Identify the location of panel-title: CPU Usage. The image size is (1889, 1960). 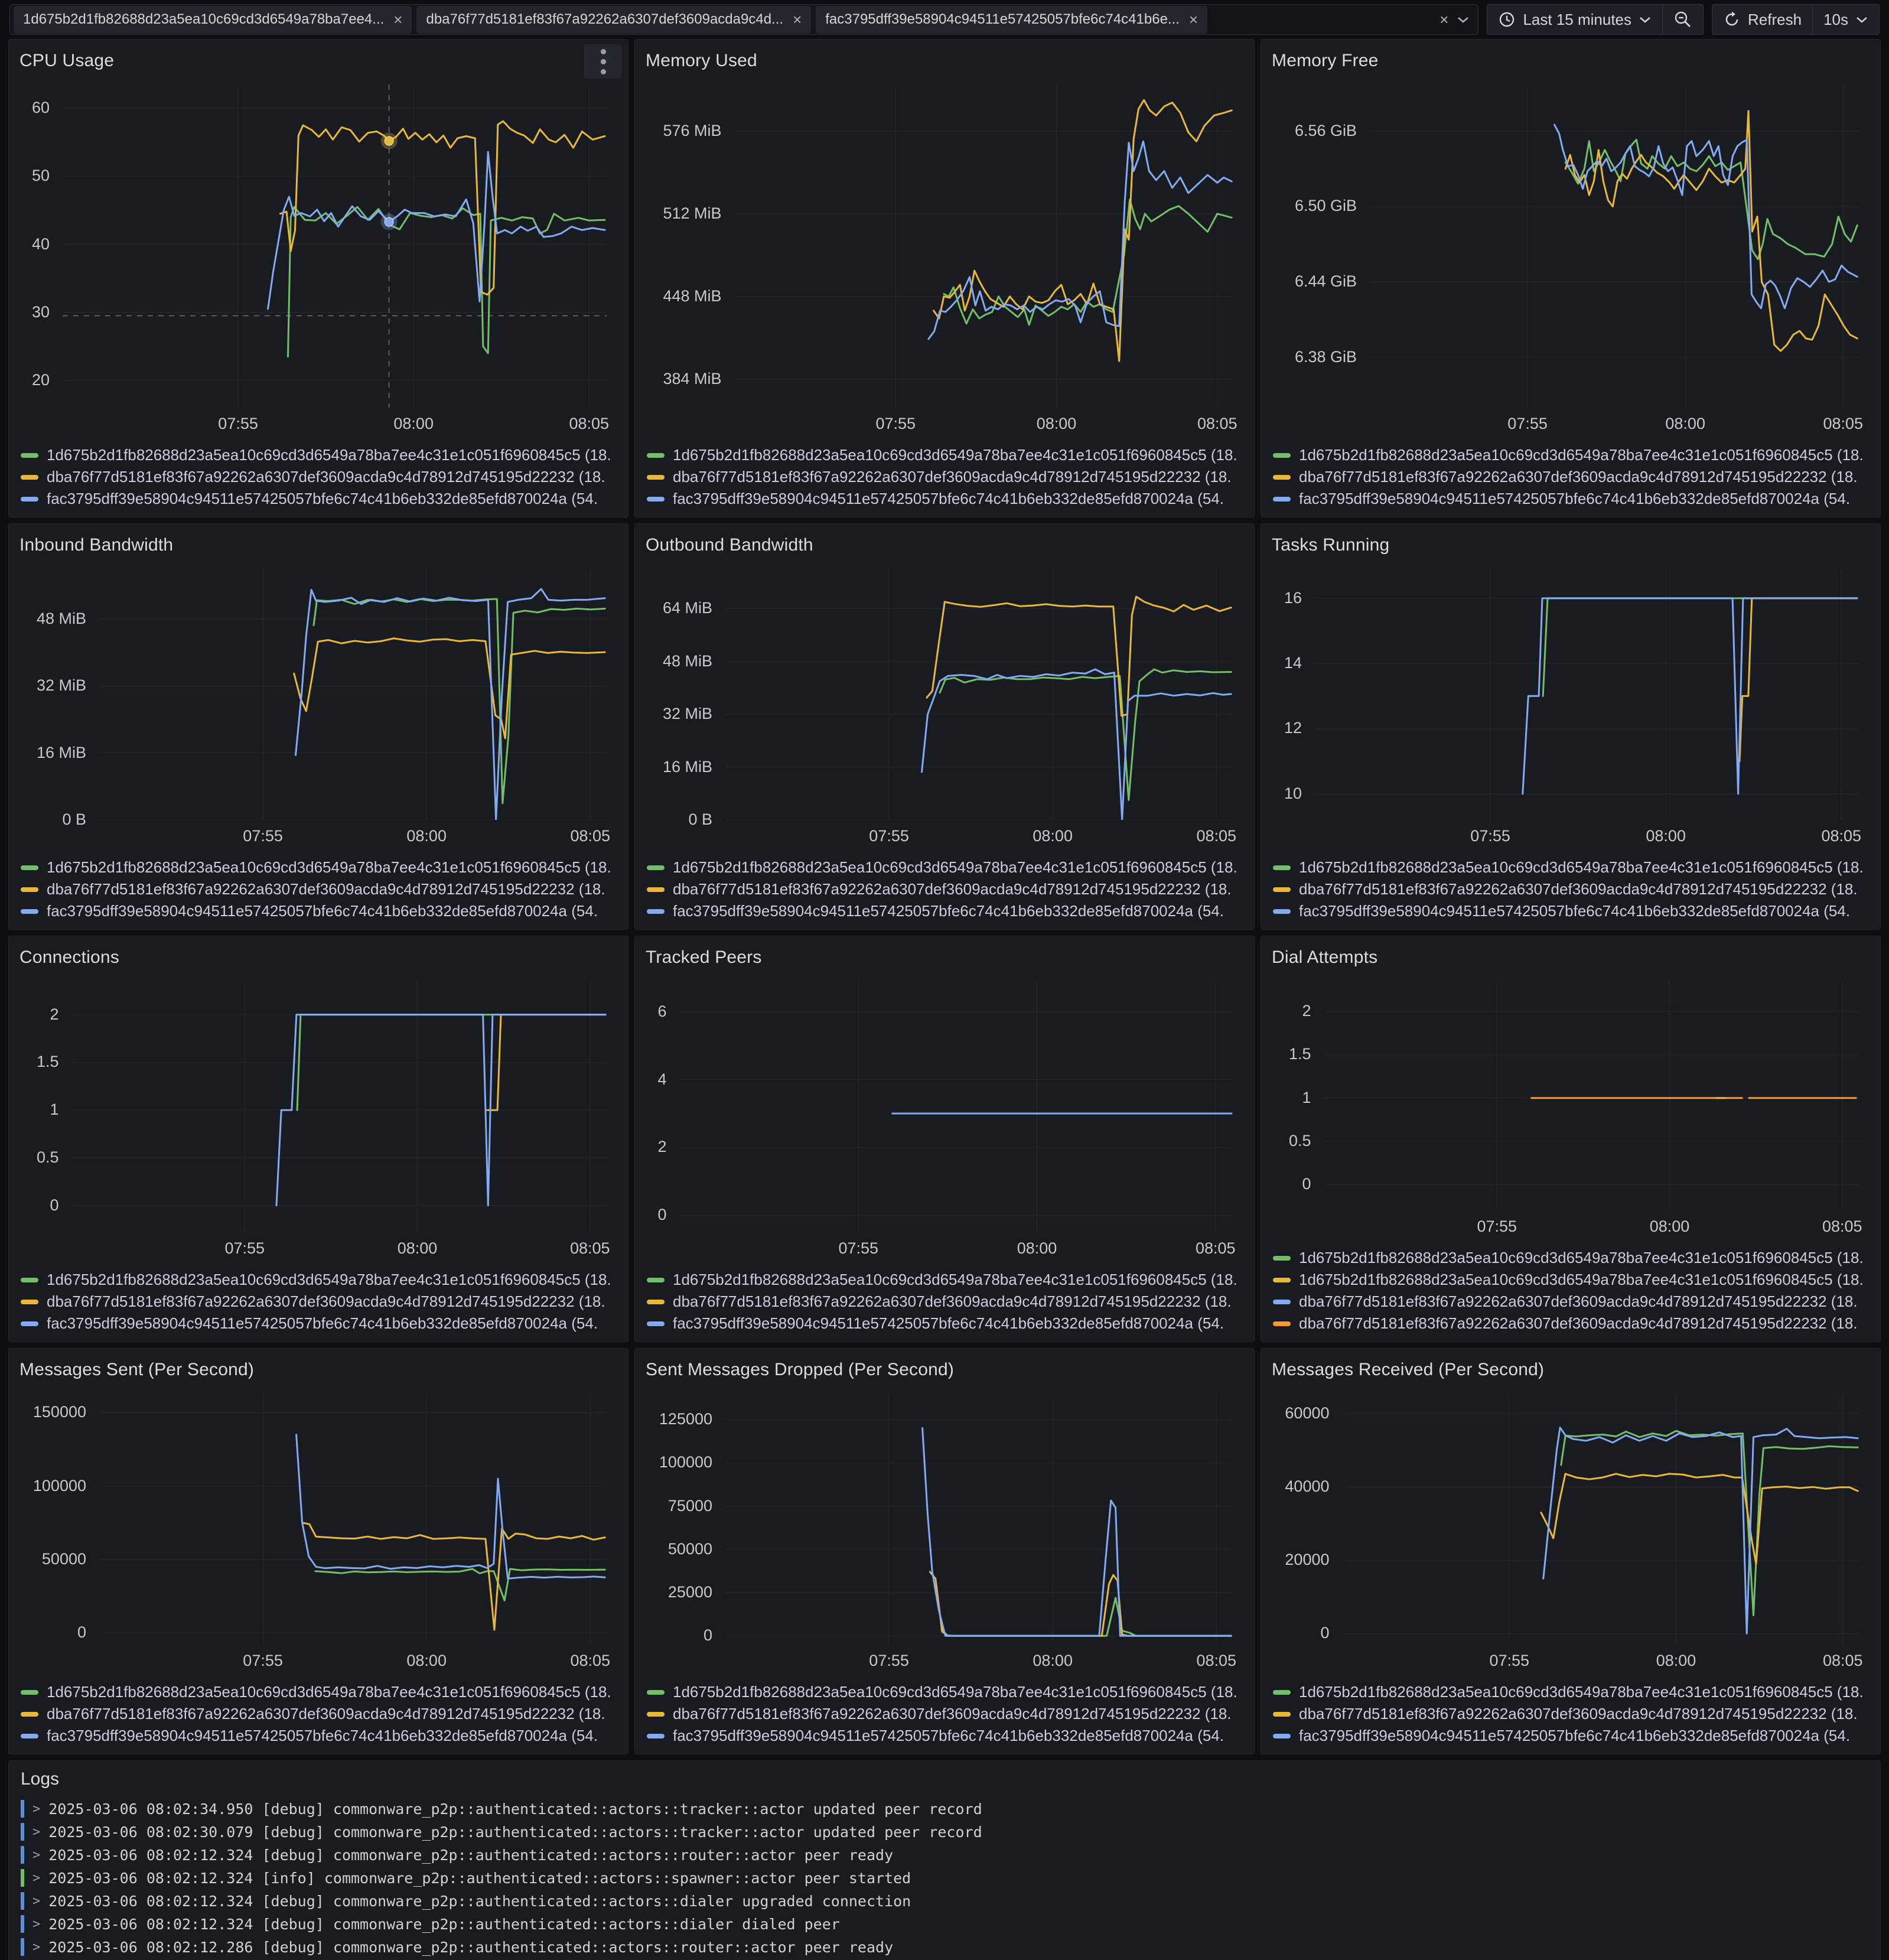
(67, 60).